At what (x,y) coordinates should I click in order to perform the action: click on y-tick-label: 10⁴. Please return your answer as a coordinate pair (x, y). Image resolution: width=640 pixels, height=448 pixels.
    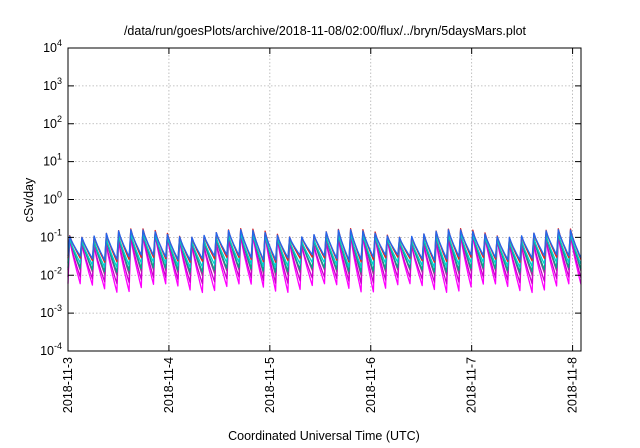
    Looking at the image, I should click on (52, 46).